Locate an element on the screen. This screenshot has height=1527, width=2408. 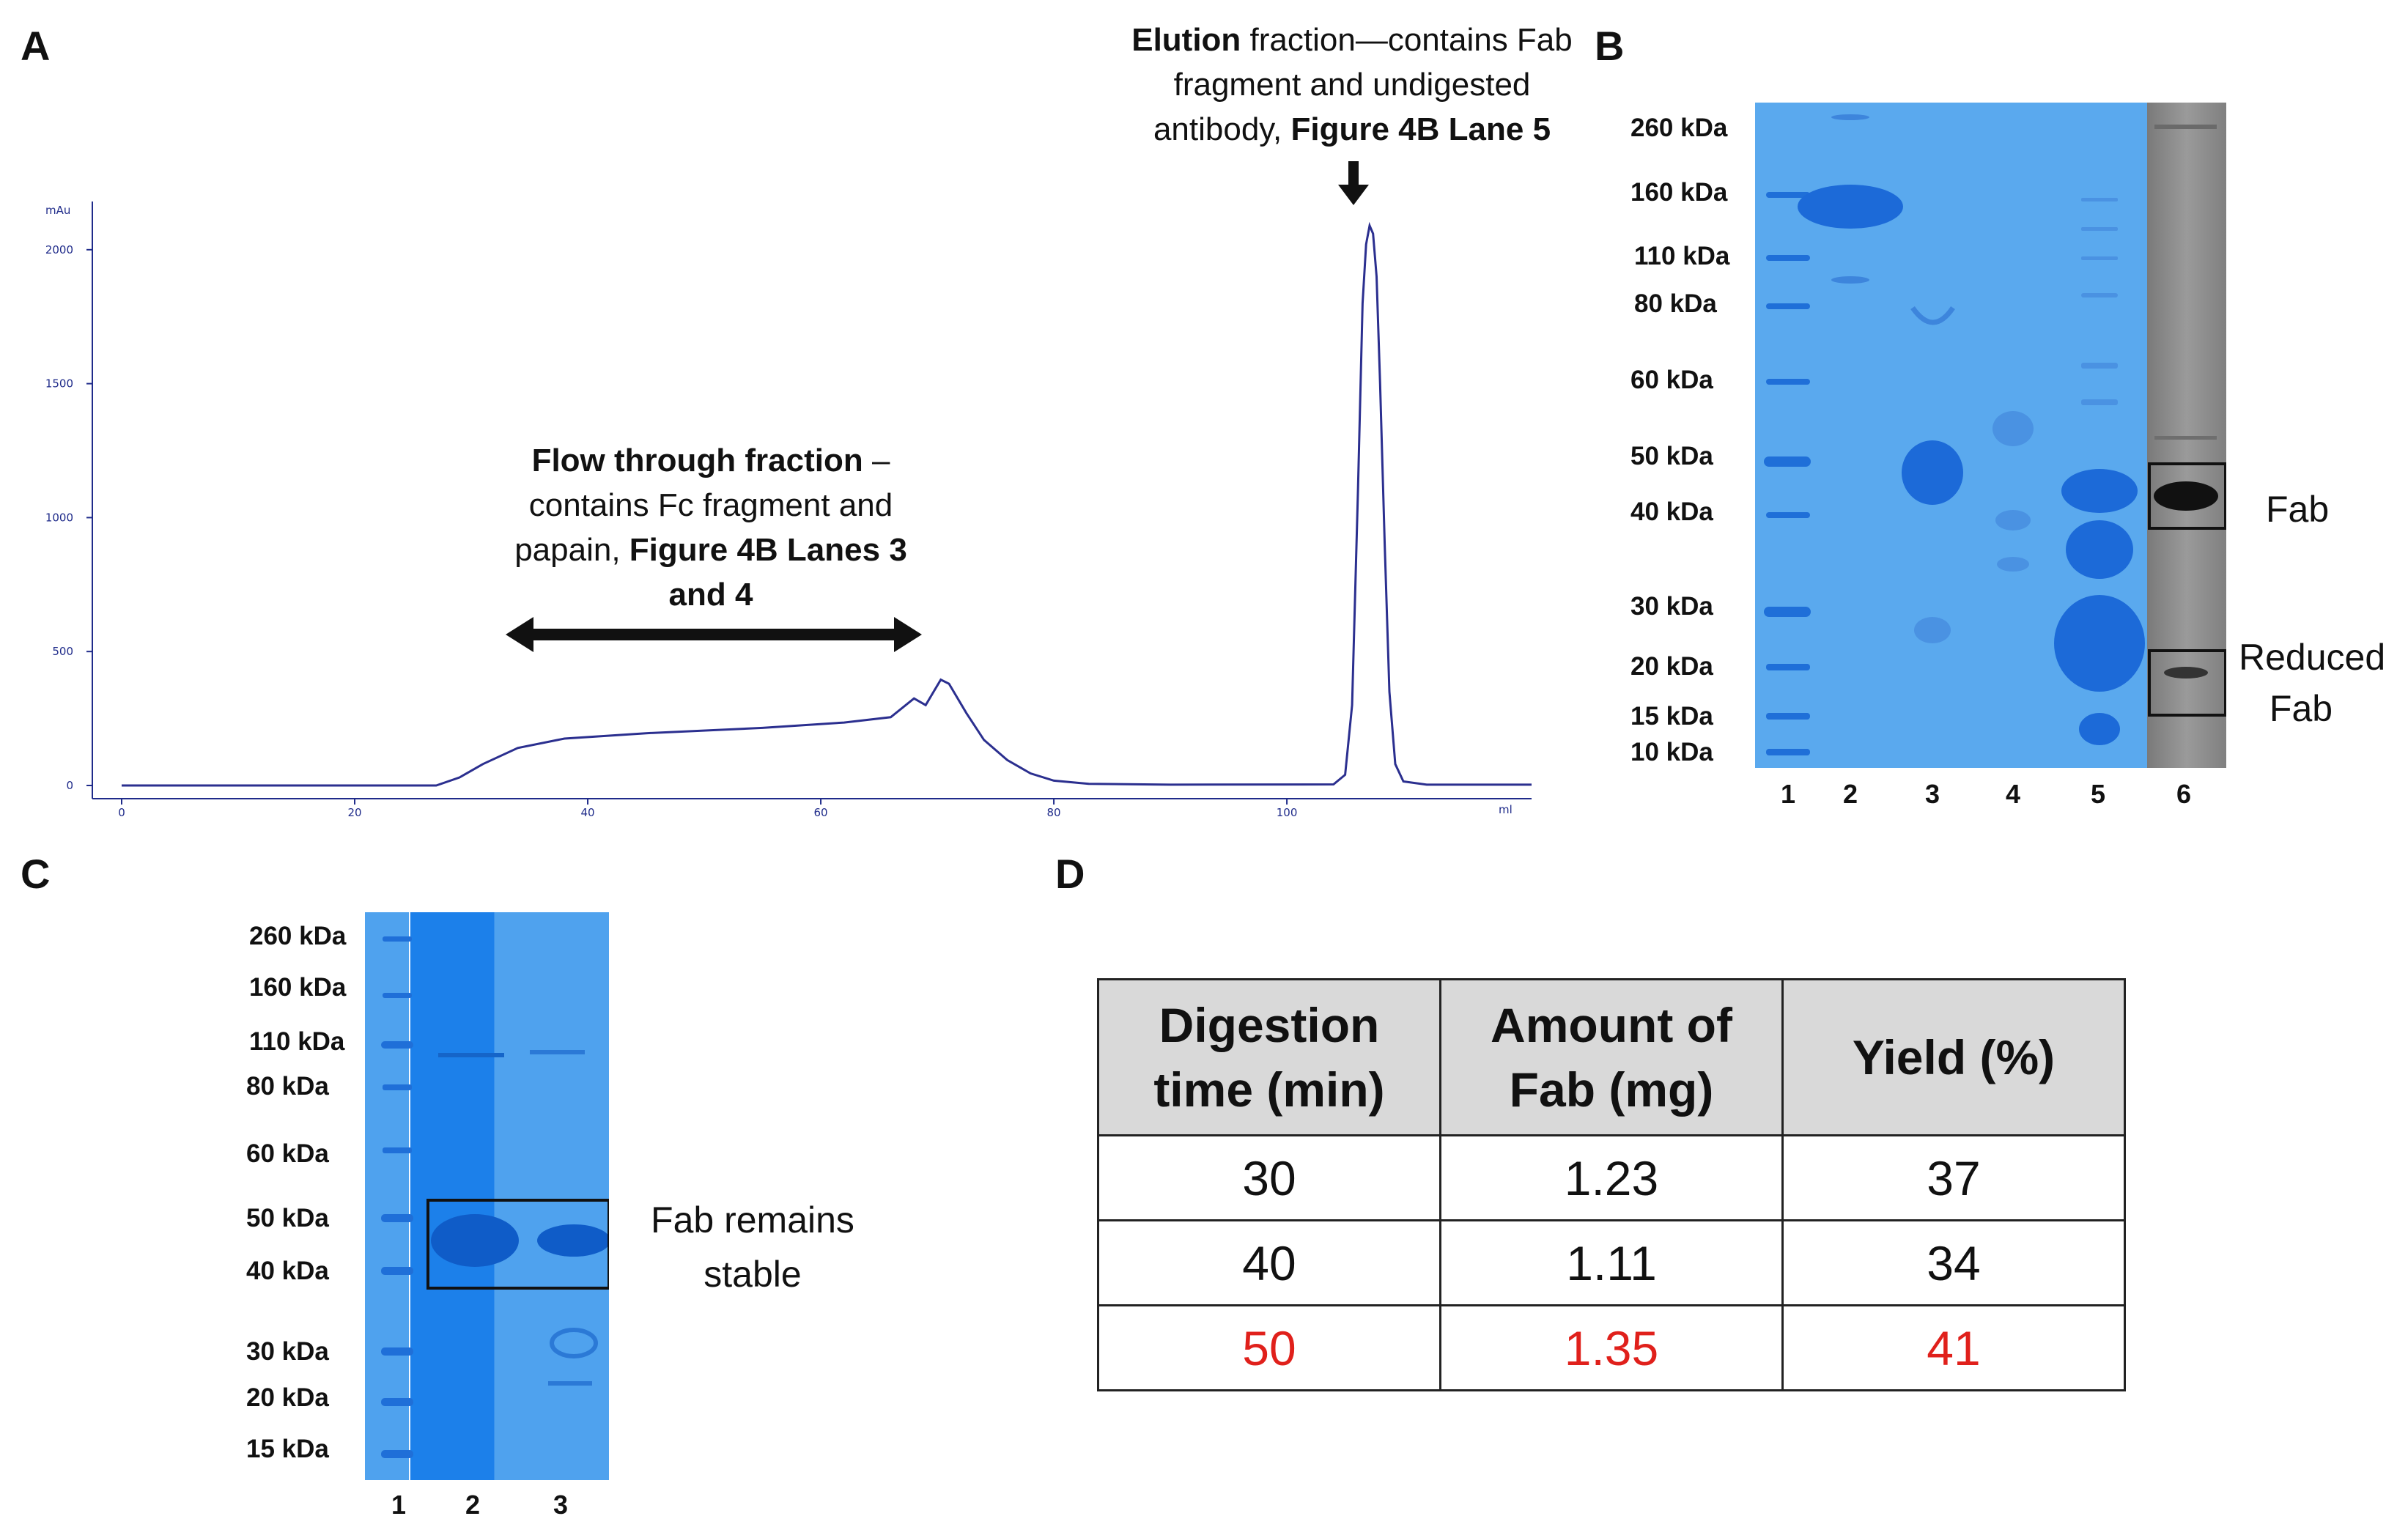
gel-c-marker: 30 kDa is located at coordinates (287, 1351).